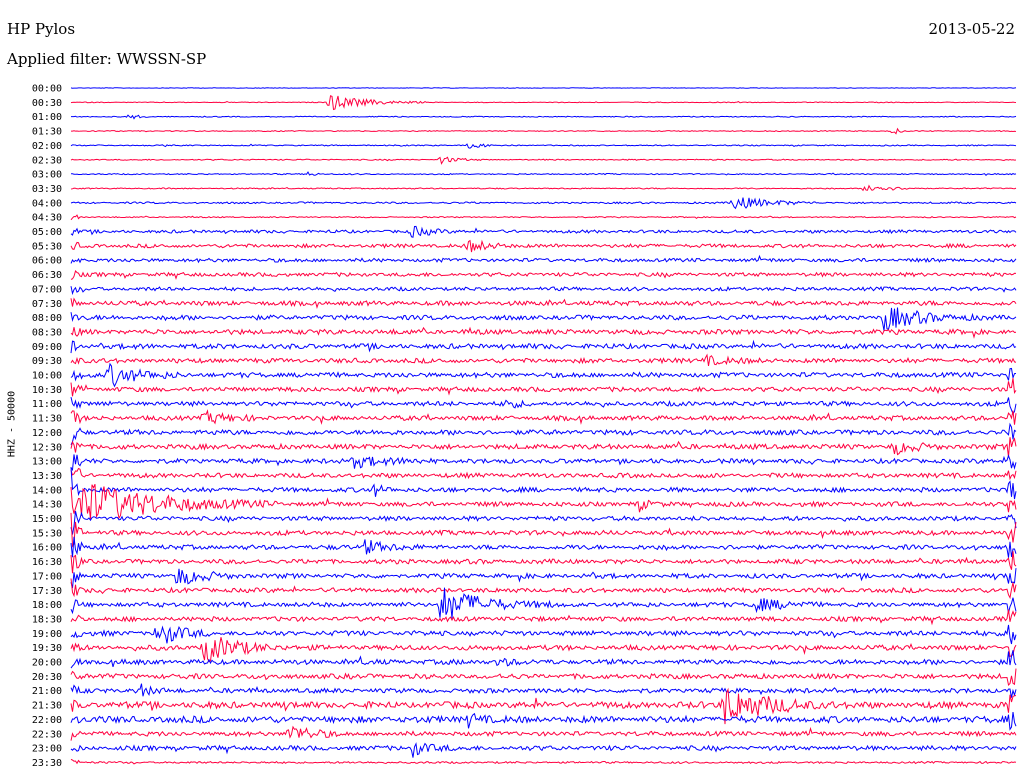 The width and height of the screenshot is (1024, 780). What do you see at coordinates (47, 634) in the screenshot?
I see `time-label: 19:00` at bounding box center [47, 634].